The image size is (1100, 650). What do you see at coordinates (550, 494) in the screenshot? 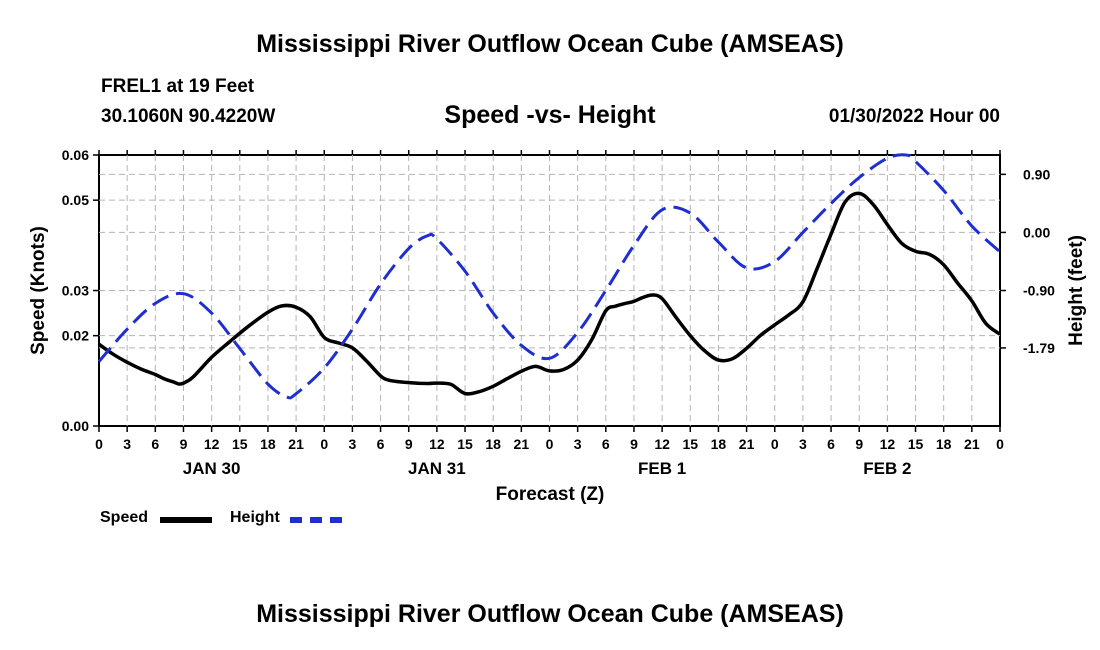
I see `x-axis-title: Forecast (Z)` at bounding box center [550, 494].